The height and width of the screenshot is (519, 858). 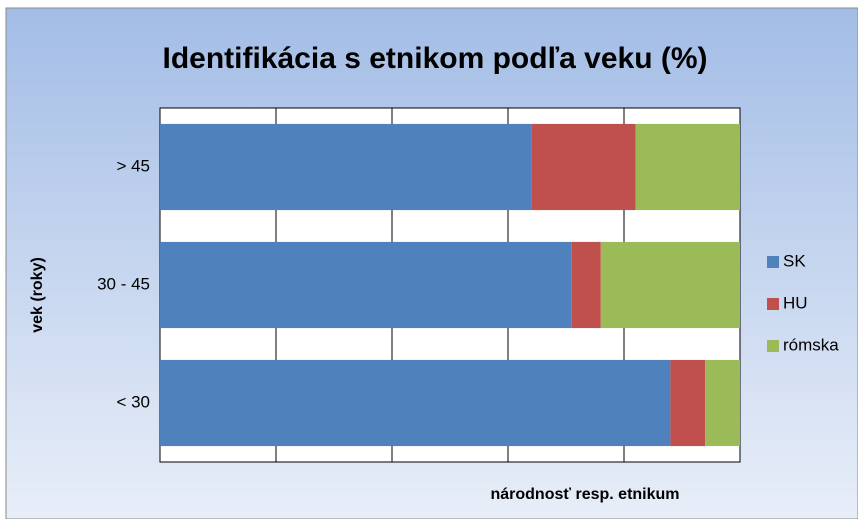 I want to click on x-axis-label: národnosť resp. etnikum, so click(x=584, y=494).